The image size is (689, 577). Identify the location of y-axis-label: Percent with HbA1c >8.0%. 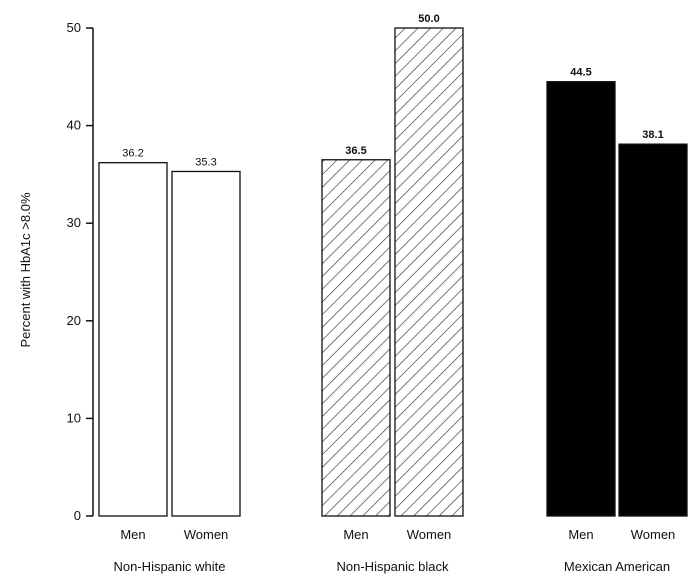
(25, 269).